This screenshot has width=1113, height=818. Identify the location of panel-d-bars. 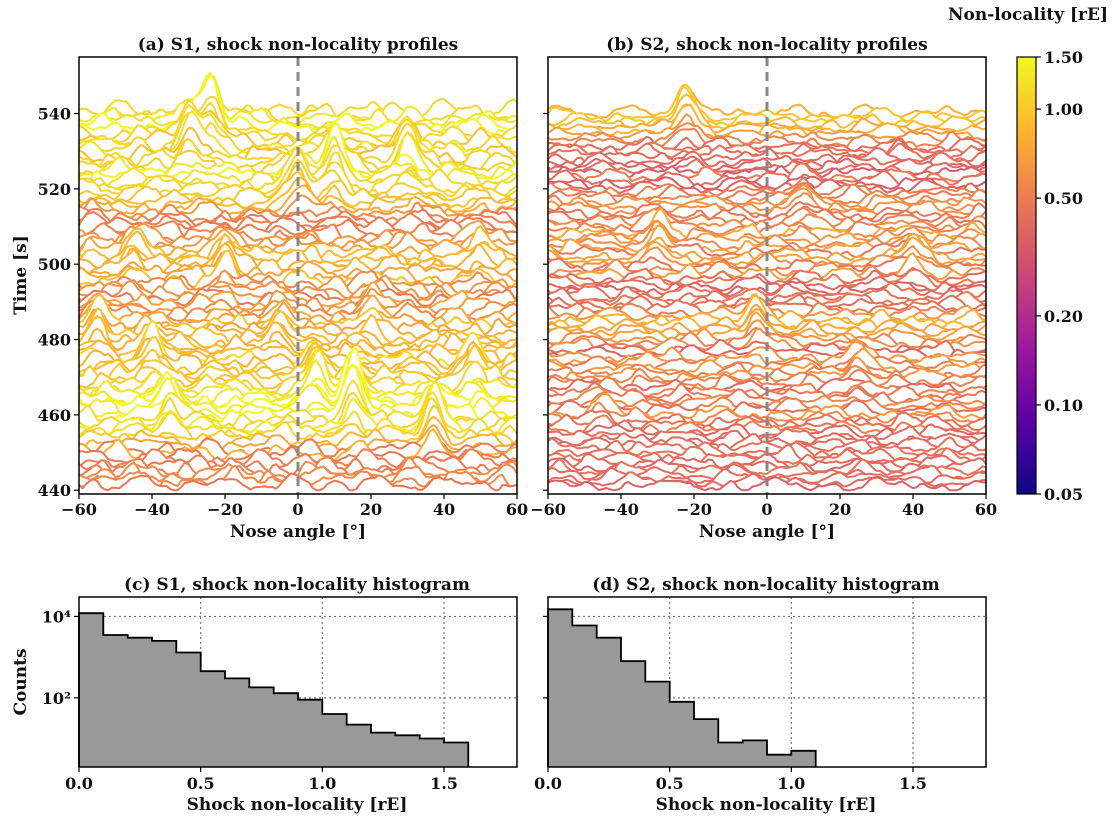
(682, 687).